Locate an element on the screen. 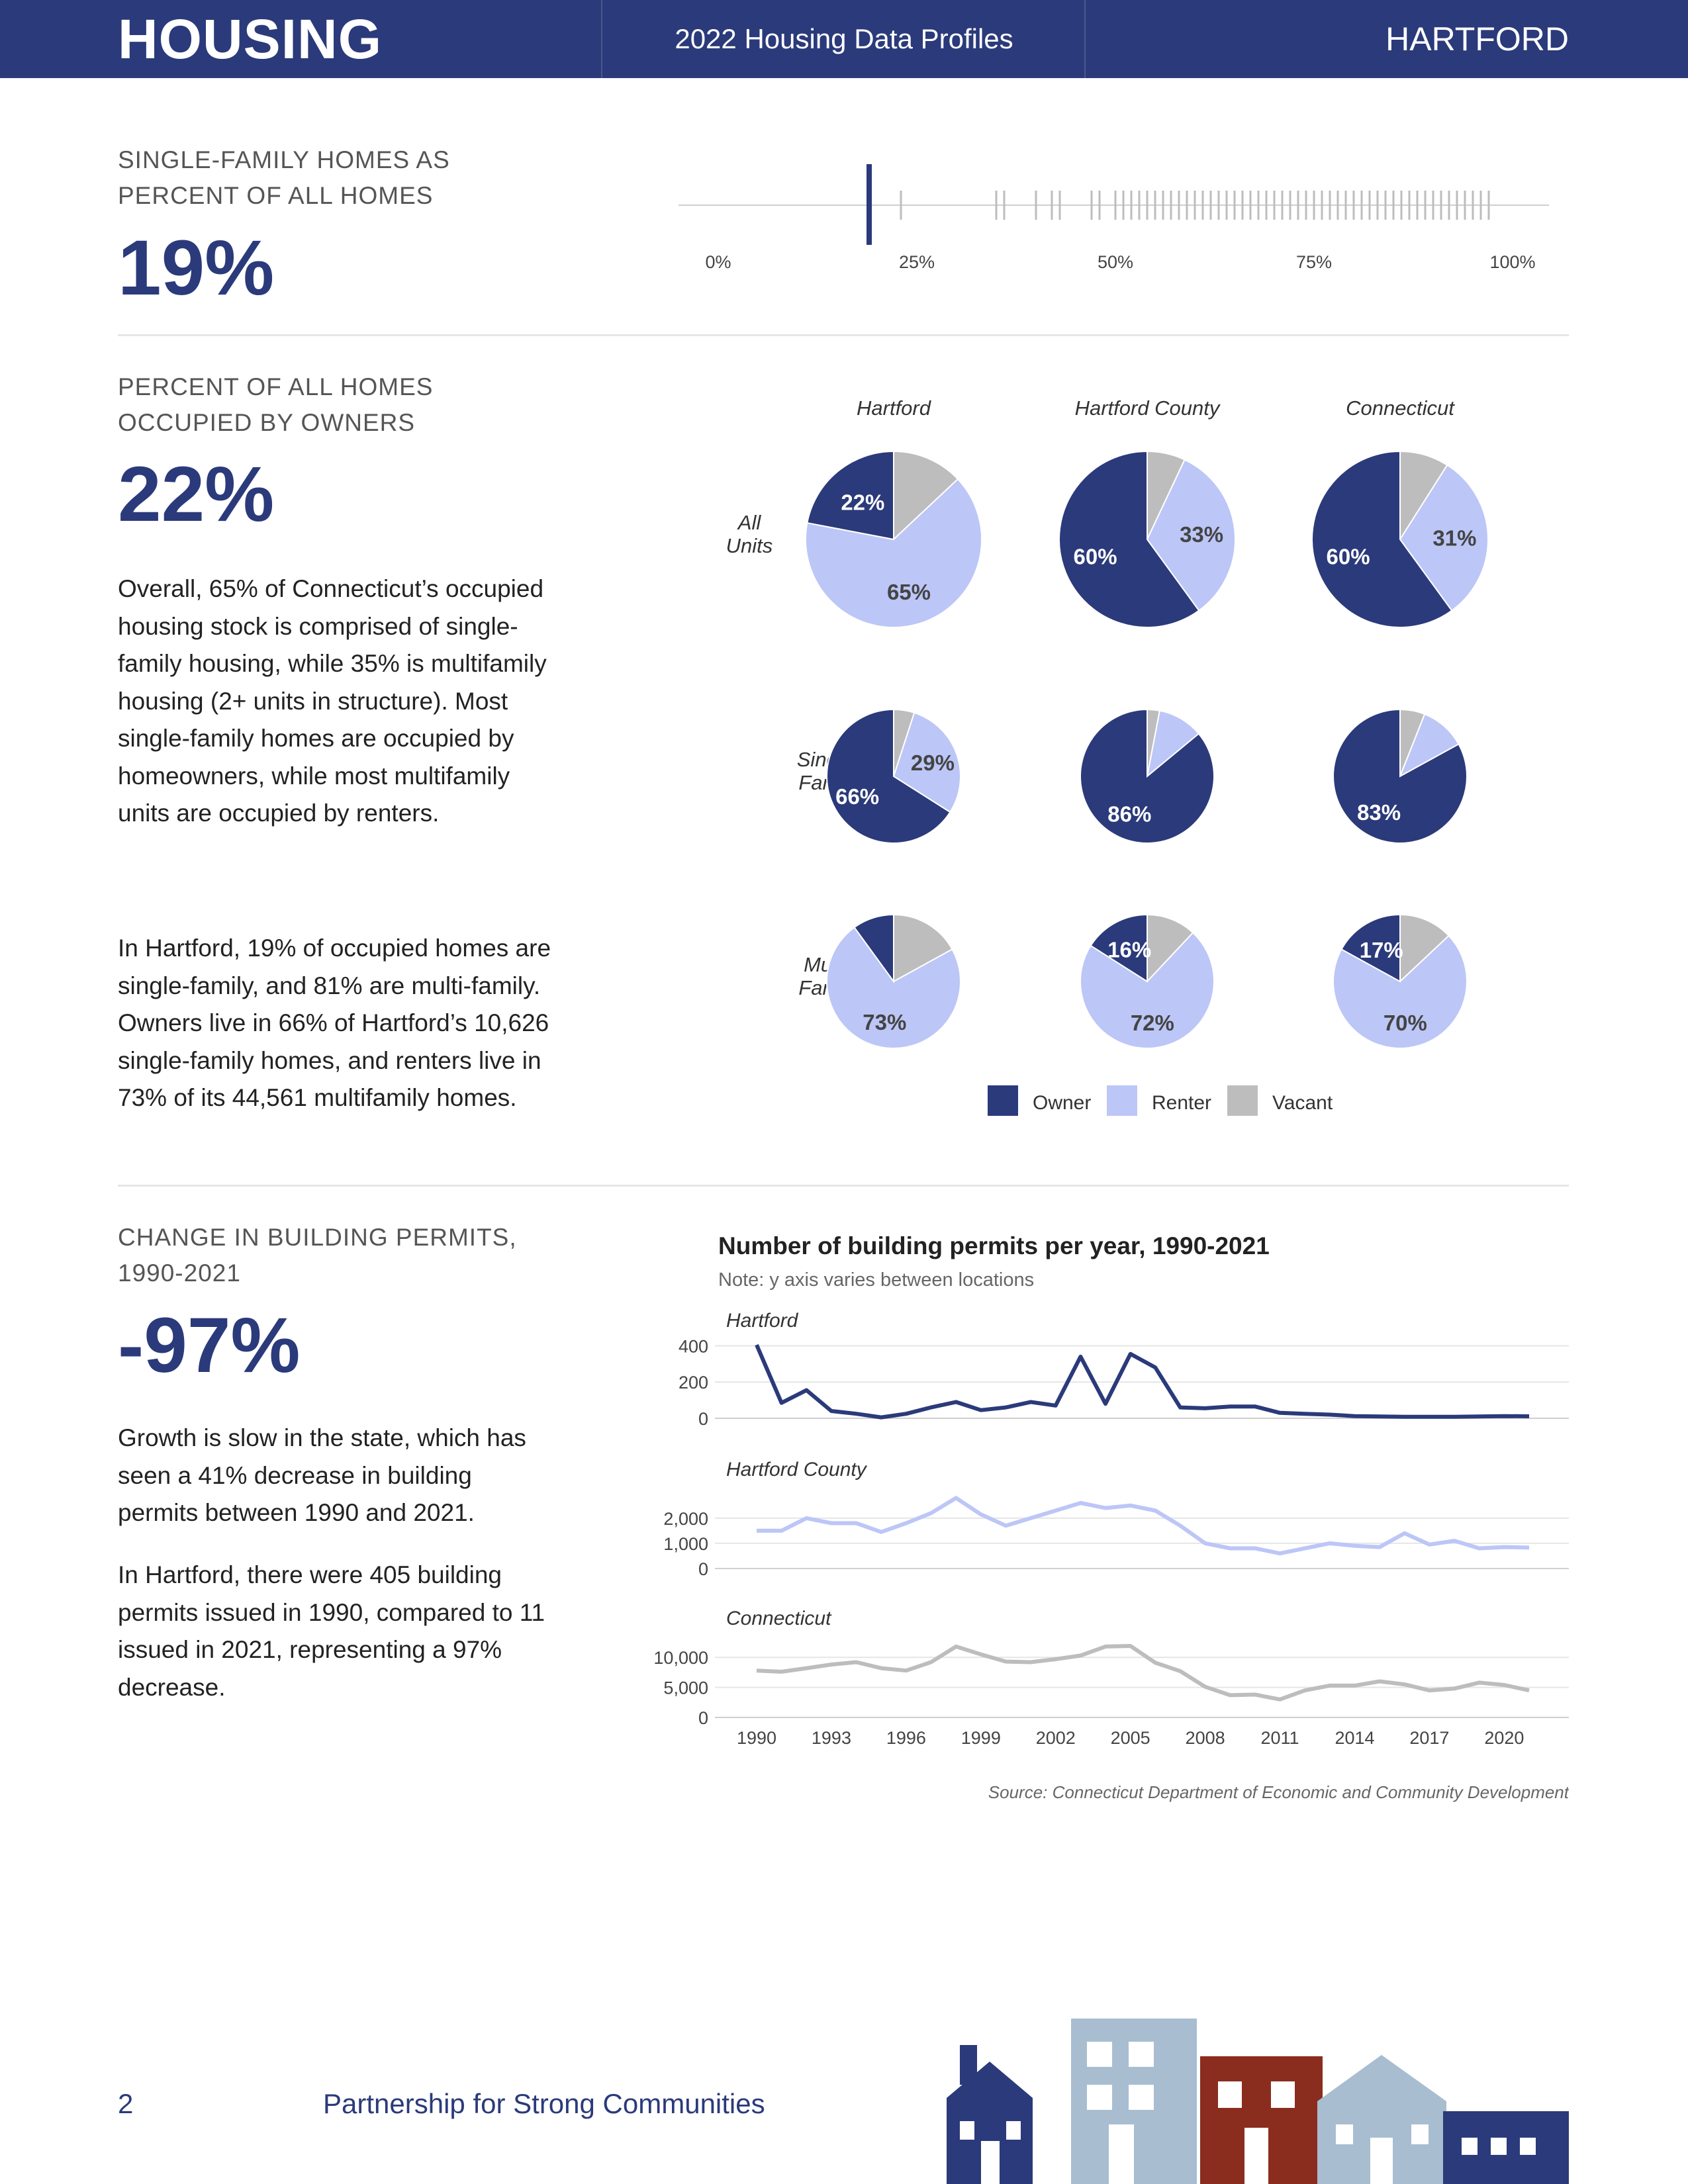 Image resolution: width=1688 pixels, height=2184 pixels. renter-share-label: 72% is located at coordinates (1152, 1023).